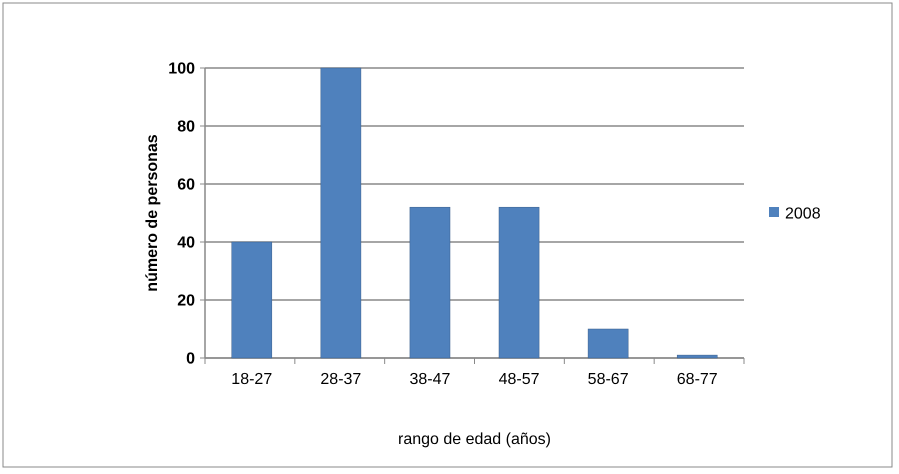 The height and width of the screenshot is (474, 899). Describe the element at coordinates (608, 379) in the screenshot. I see `x-tick-label: 58-67` at that location.